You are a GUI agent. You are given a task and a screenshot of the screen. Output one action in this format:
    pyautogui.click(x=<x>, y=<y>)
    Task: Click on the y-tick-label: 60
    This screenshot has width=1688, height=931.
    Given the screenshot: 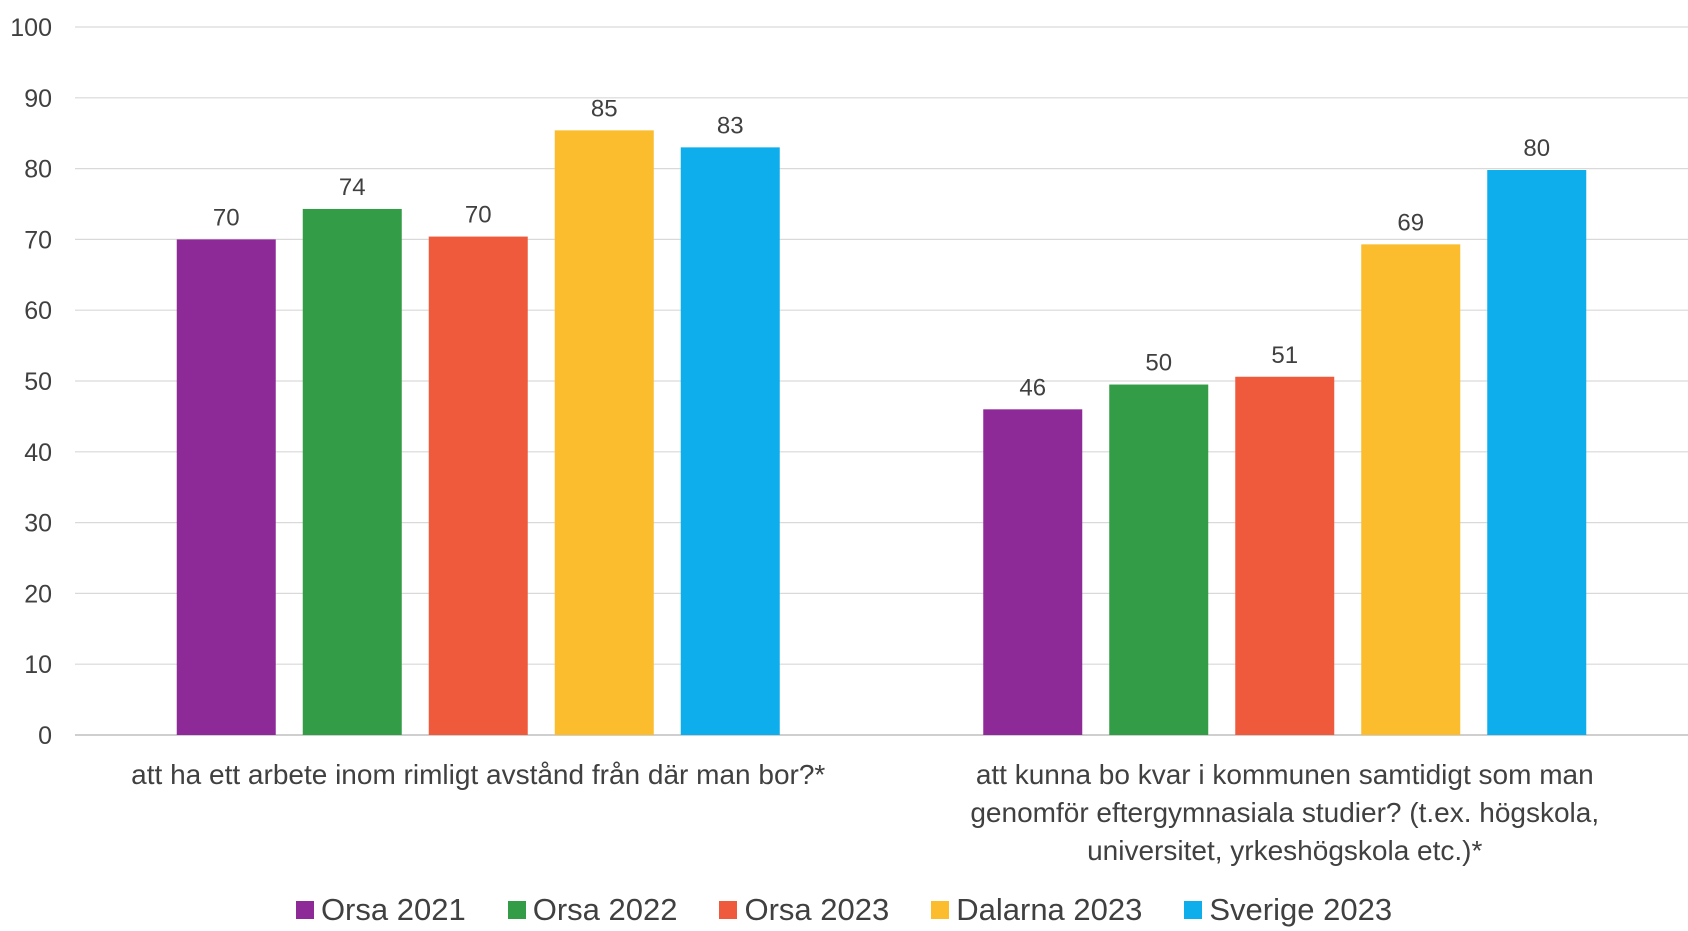 What is the action you would take?
    pyautogui.click(x=38, y=311)
    